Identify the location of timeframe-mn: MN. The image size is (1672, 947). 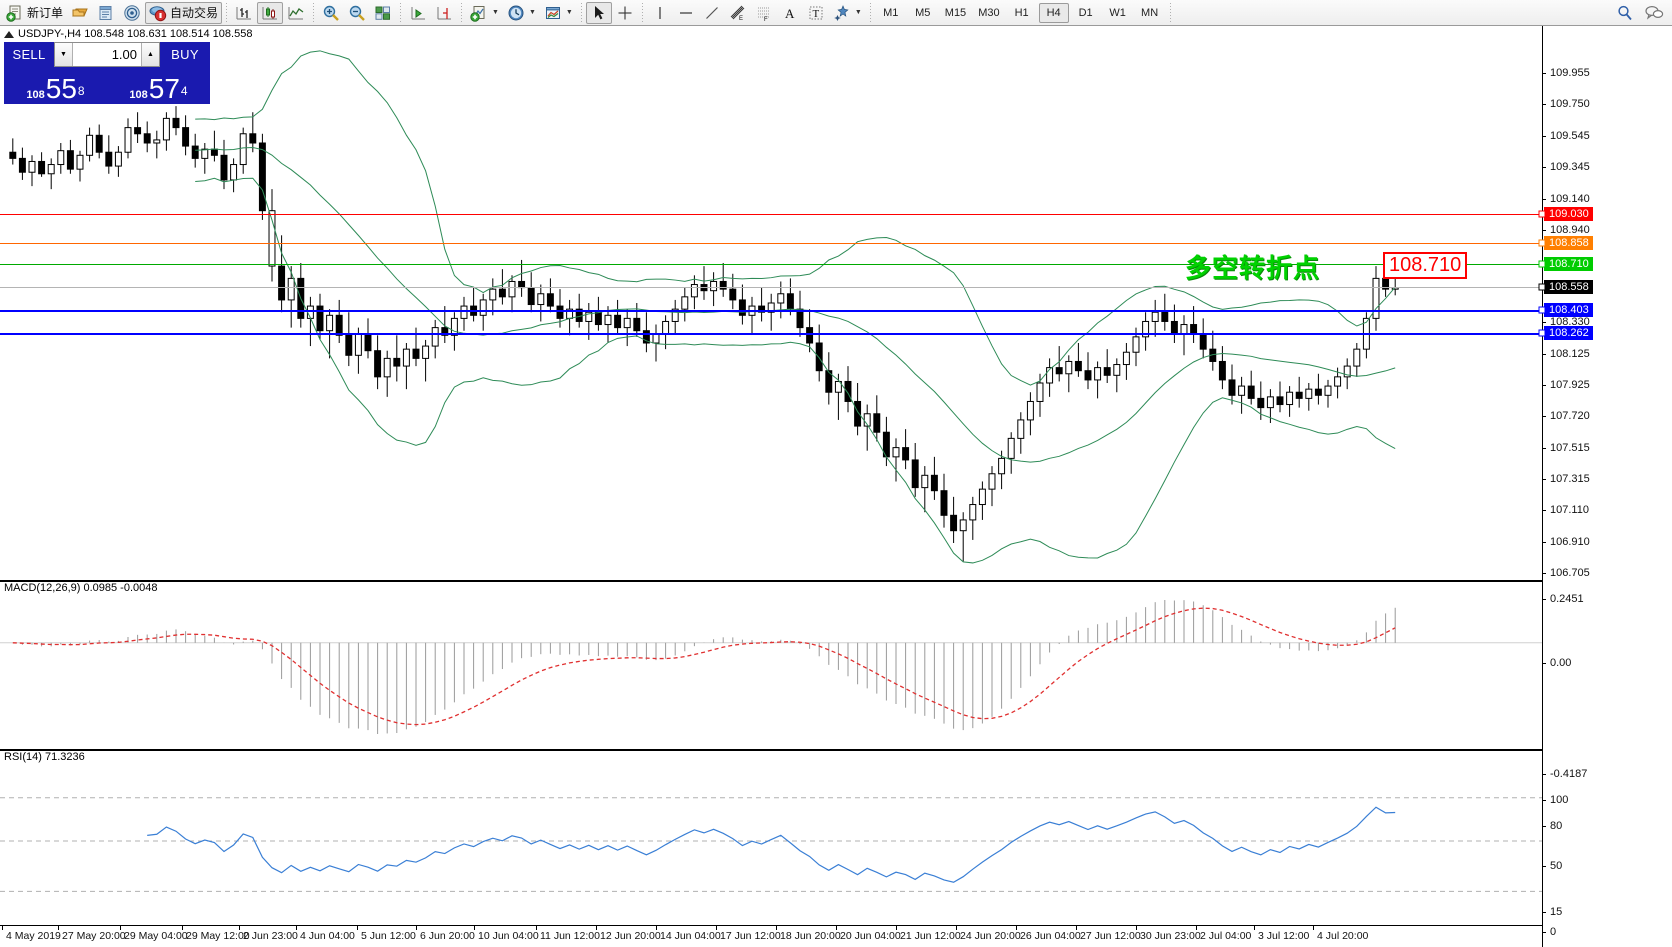
(1150, 12).